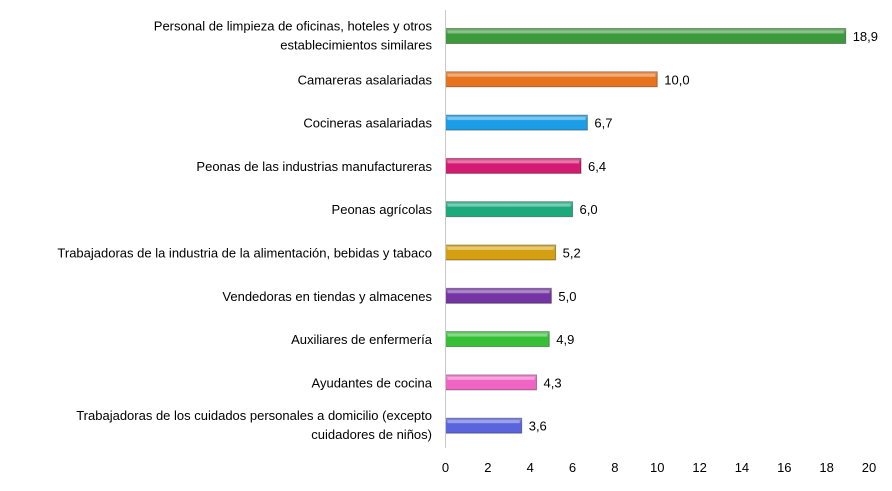 The width and height of the screenshot is (892, 491). What do you see at coordinates (826, 467) in the screenshot?
I see `x-tick-label: 18` at bounding box center [826, 467].